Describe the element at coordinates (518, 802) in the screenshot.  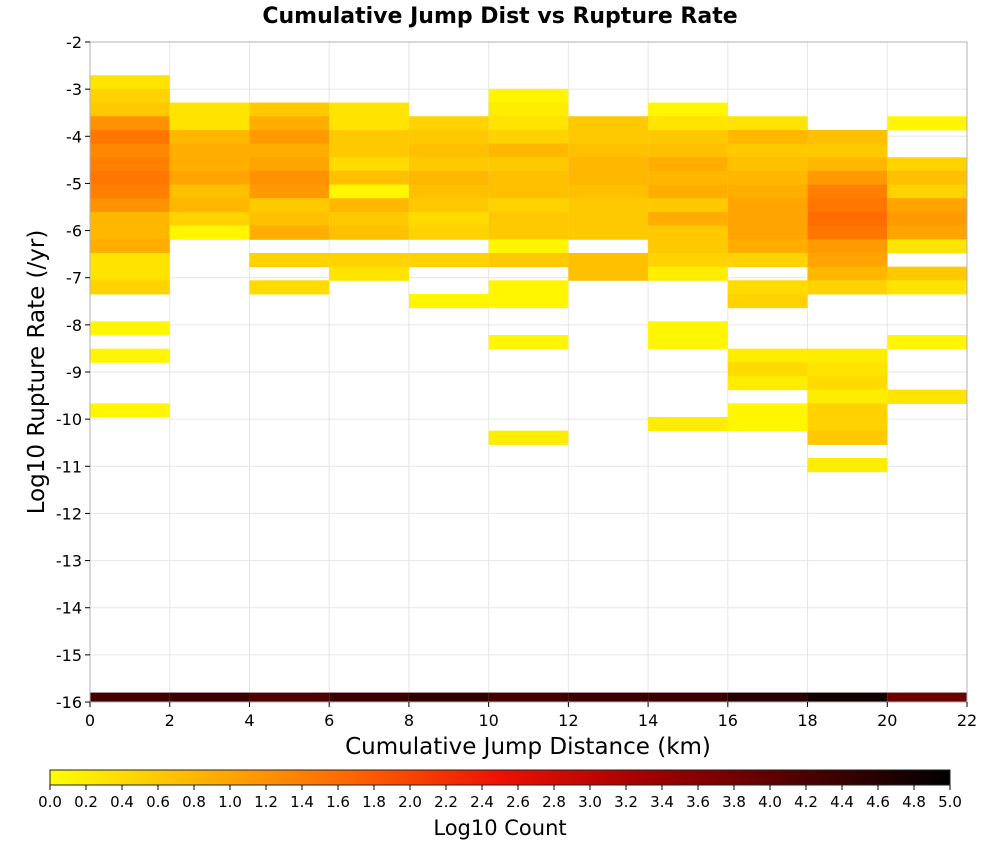
I see `colorbar-tick-label: 2.6` at that location.